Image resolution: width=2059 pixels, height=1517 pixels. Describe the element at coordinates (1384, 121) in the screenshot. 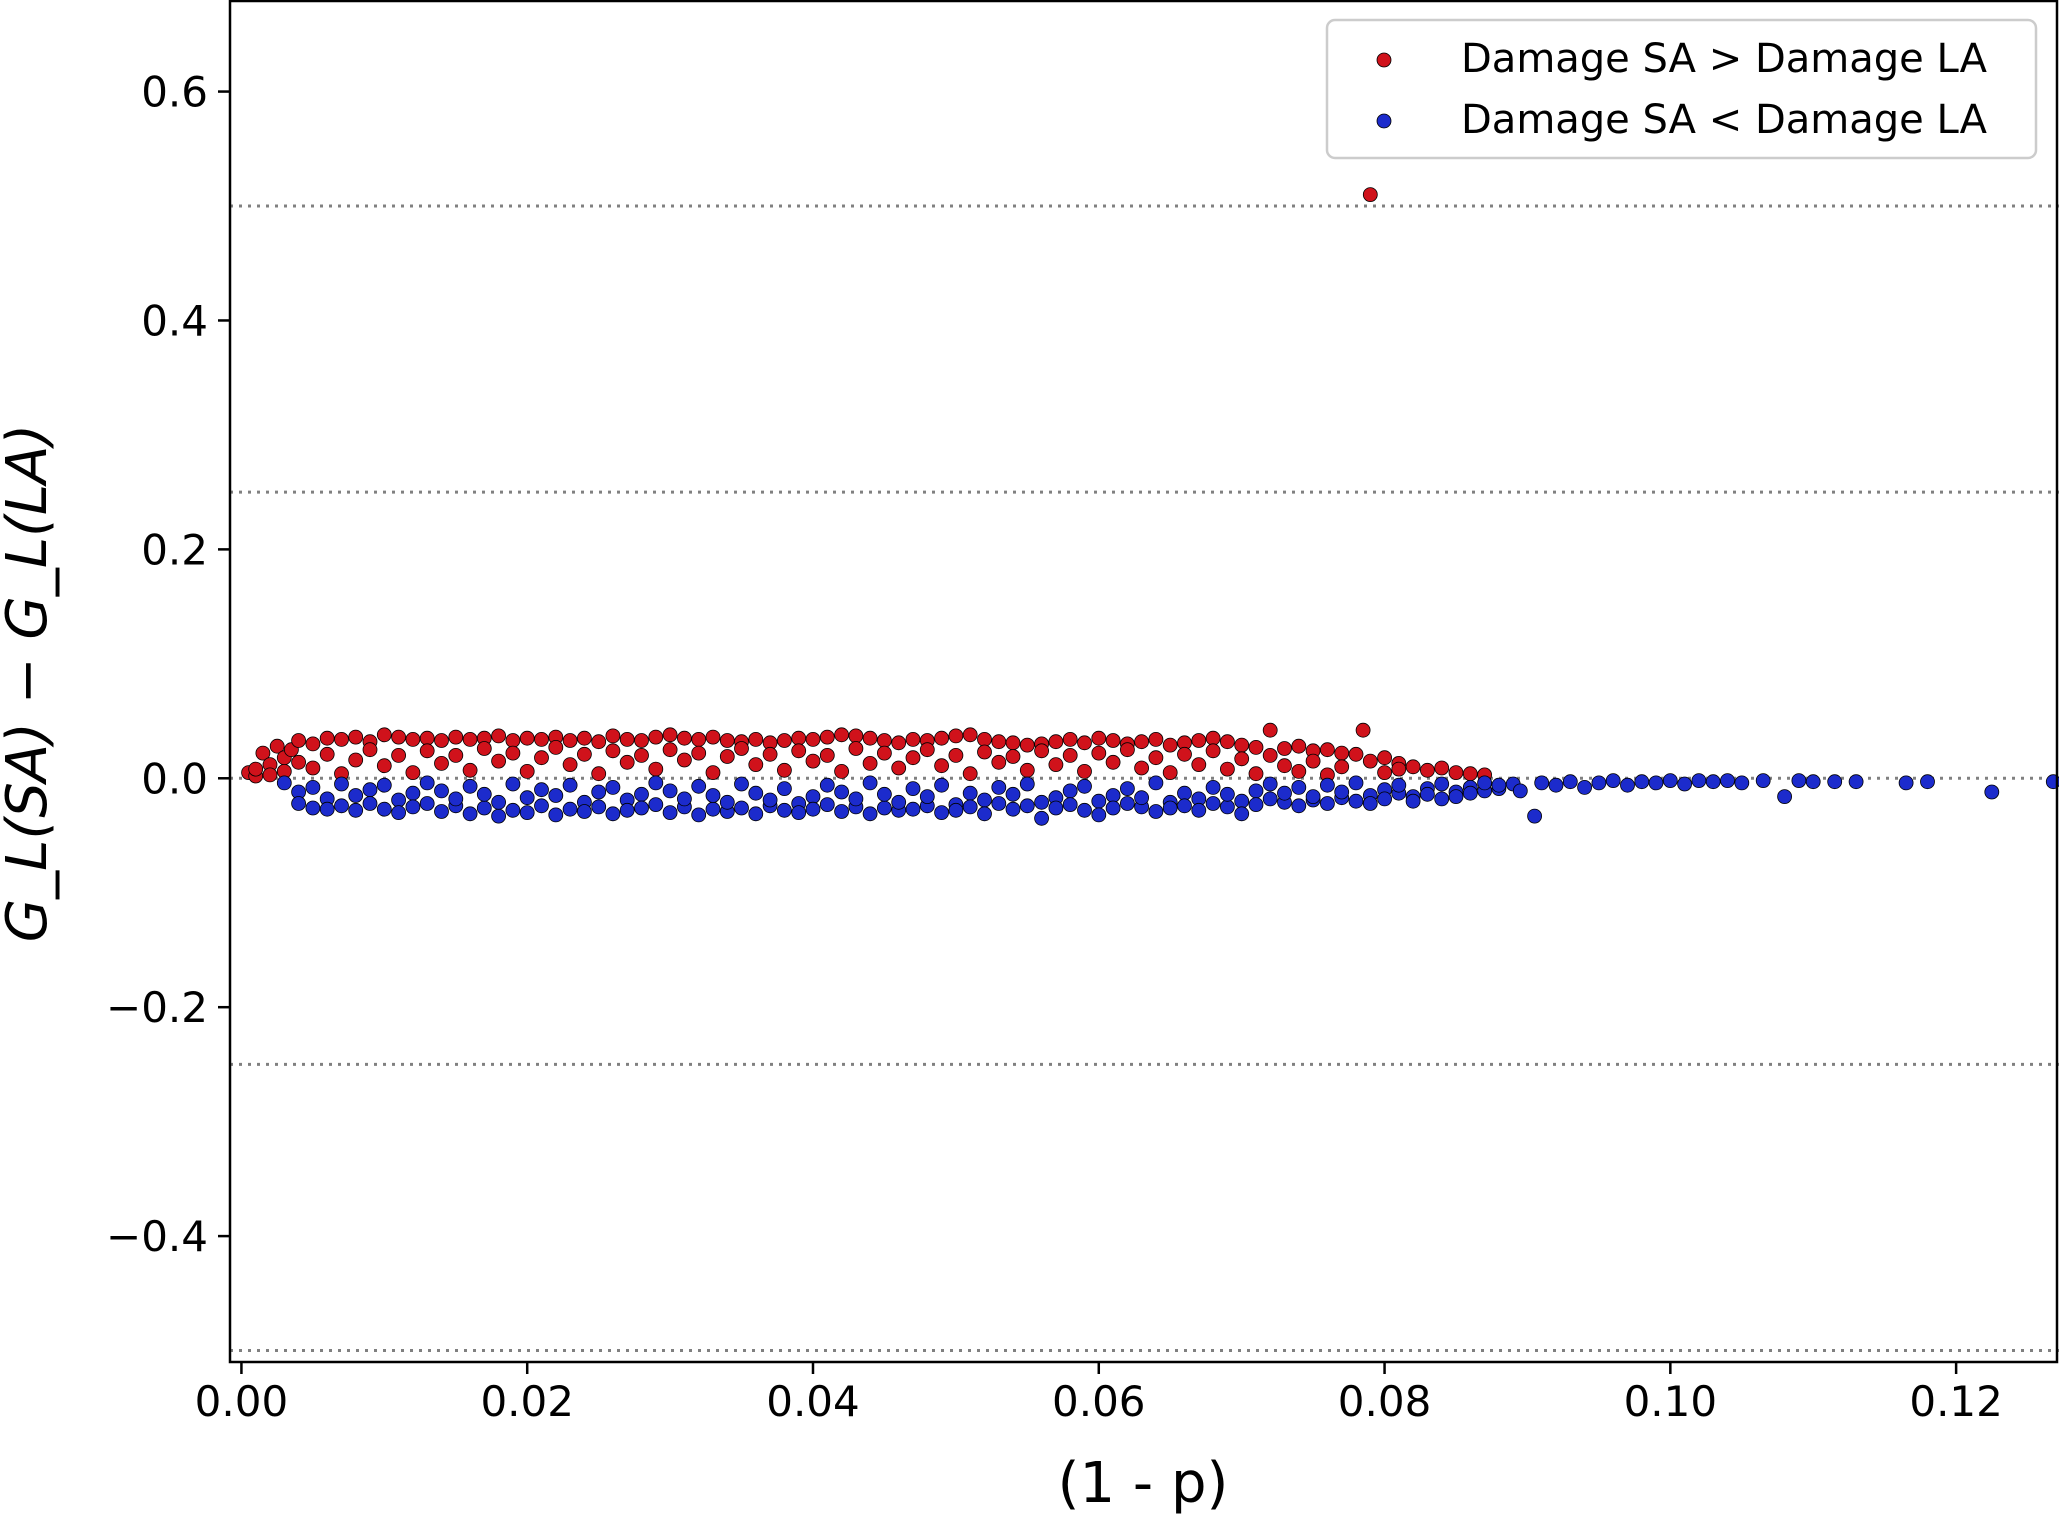

I see `legend-marker-blue` at that location.